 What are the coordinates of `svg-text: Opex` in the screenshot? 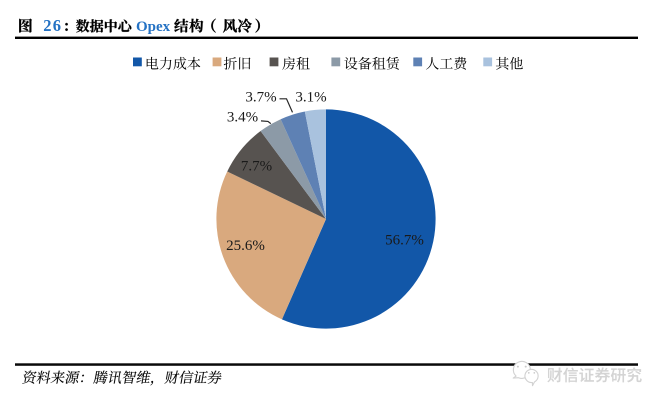 It's located at (153, 27).